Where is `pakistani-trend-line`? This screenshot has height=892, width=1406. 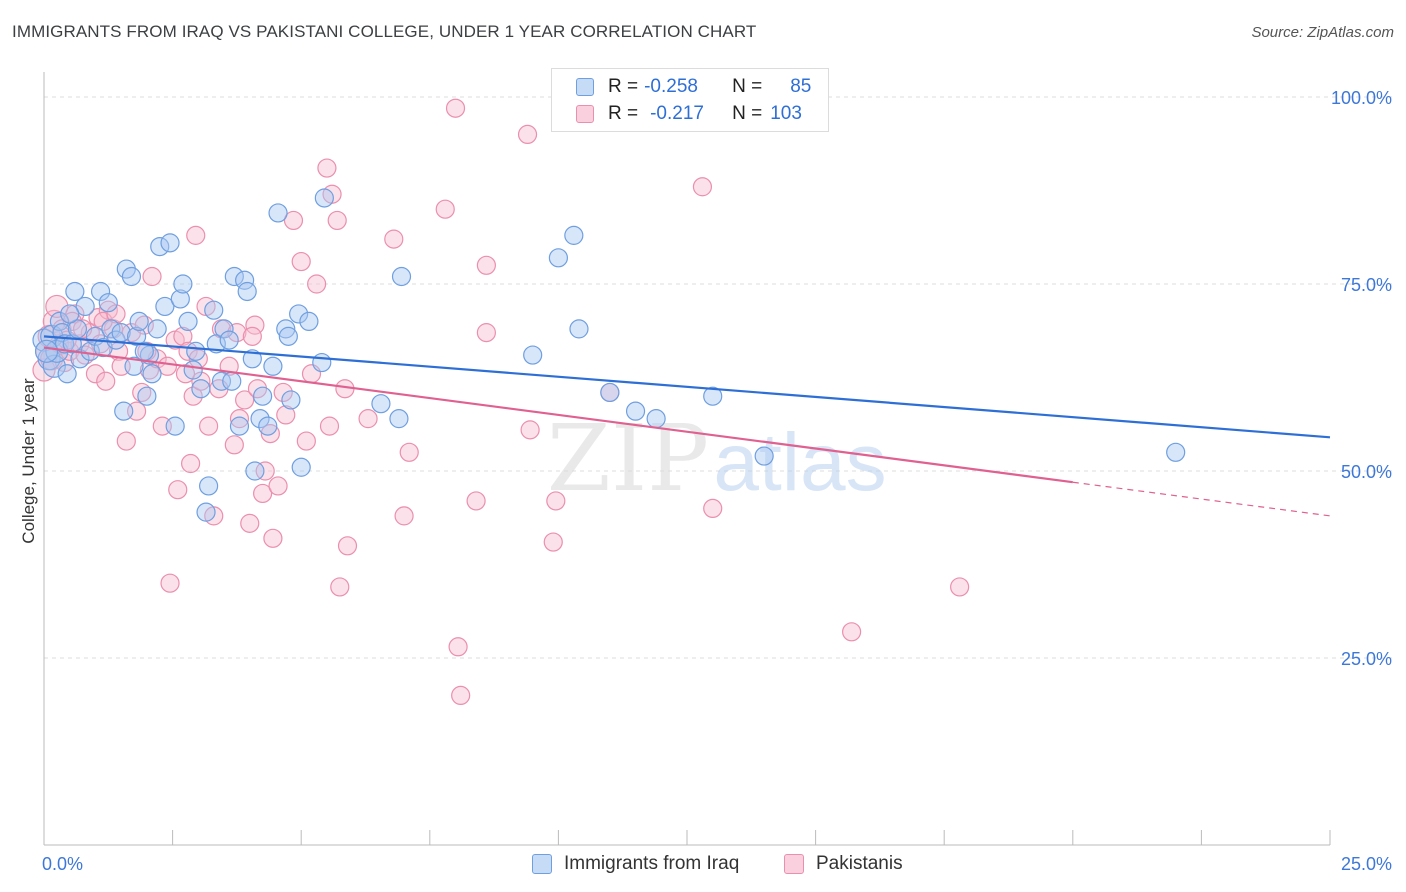 pakistani-trend-line is located at coordinates (558, 415).